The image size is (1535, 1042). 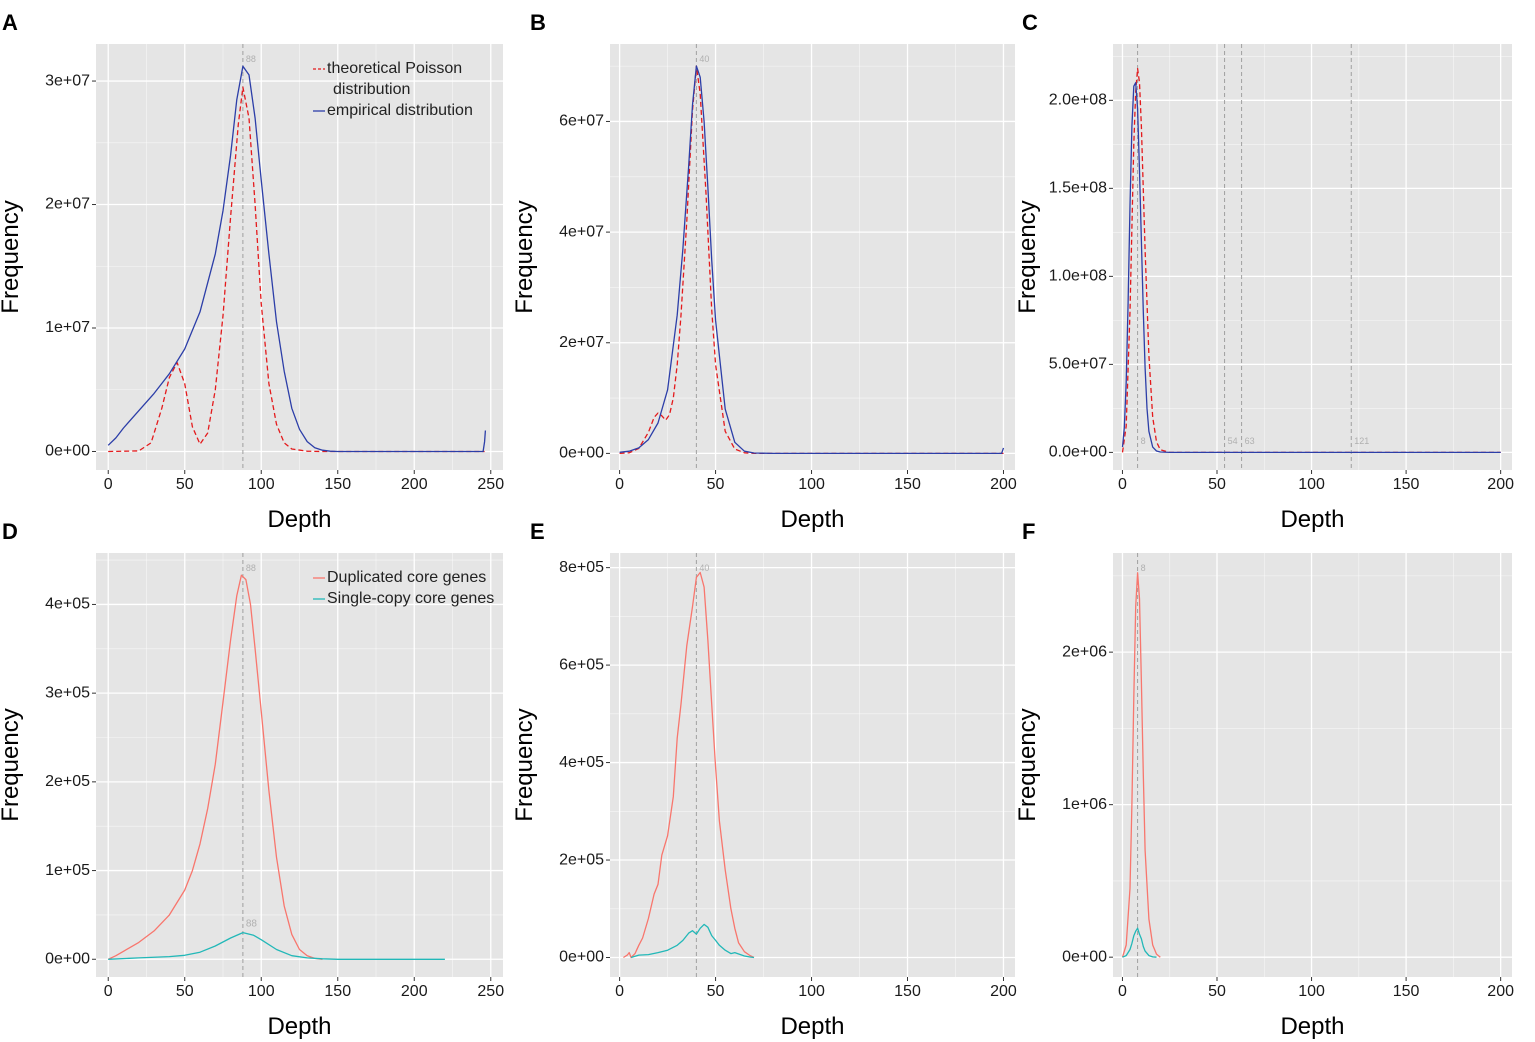 What do you see at coordinates (1233, 441) in the screenshot?
I see `reference-line-label: 54` at bounding box center [1233, 441].